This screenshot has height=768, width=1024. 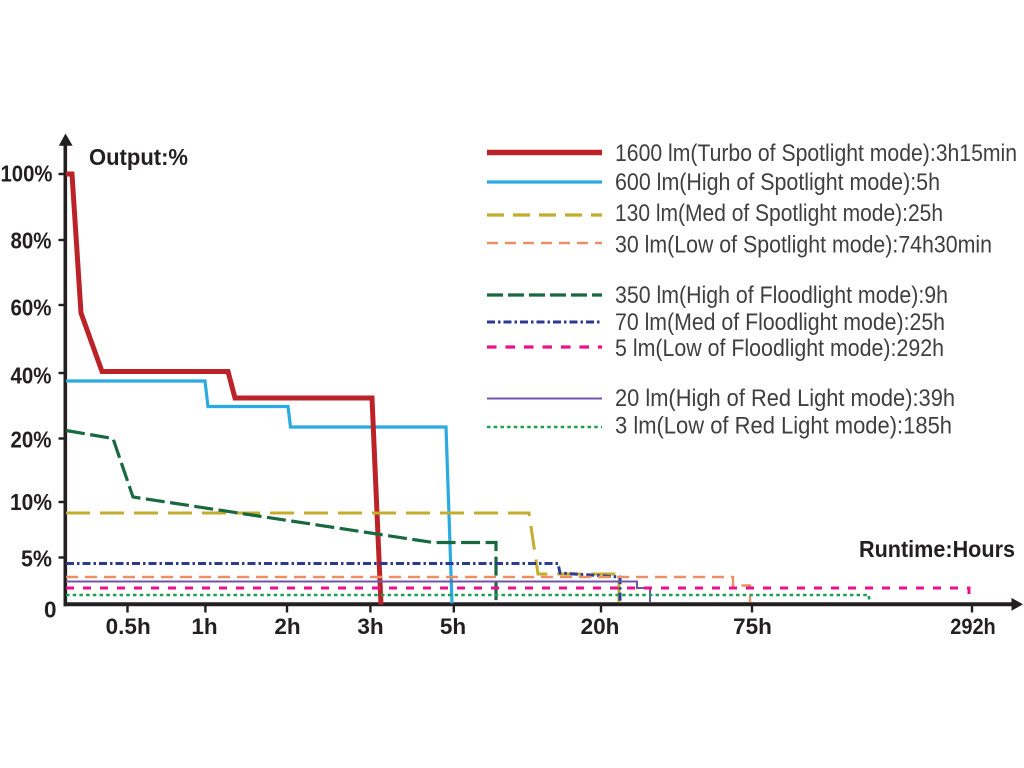 What do you see at coordinates (287, 626) in the screenshot?
I see `svg-text: 2h` at bounding box center [287, 626].